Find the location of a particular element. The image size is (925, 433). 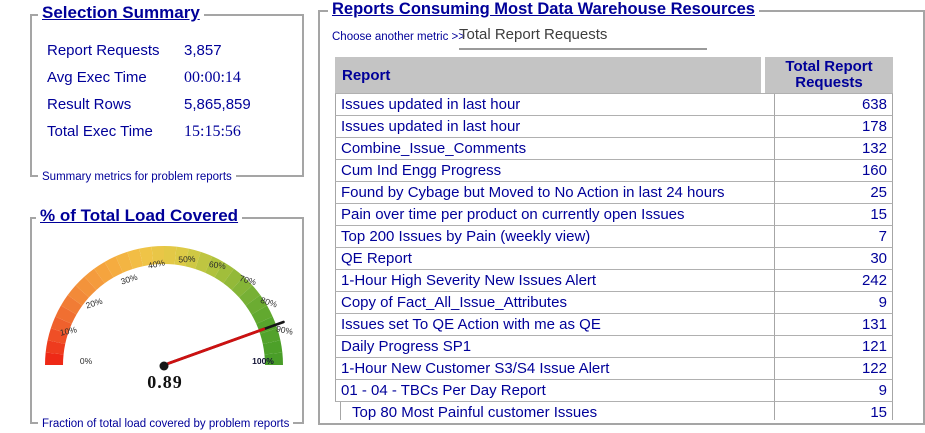

report-value: 25 is located at coordinates (833, 193).